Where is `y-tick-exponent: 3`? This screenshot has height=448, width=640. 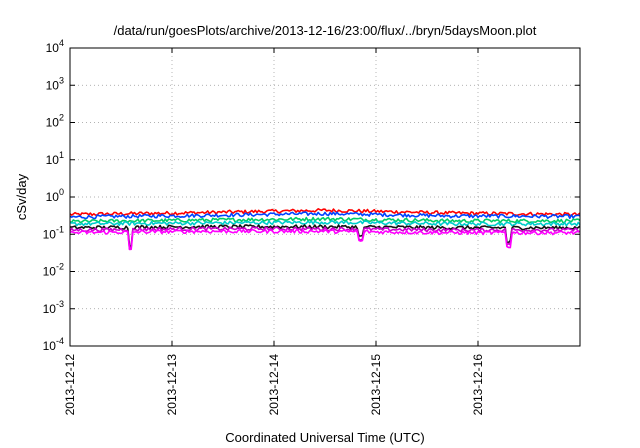
y-tick-exponent: 3 is located at coordinates (61, 80).